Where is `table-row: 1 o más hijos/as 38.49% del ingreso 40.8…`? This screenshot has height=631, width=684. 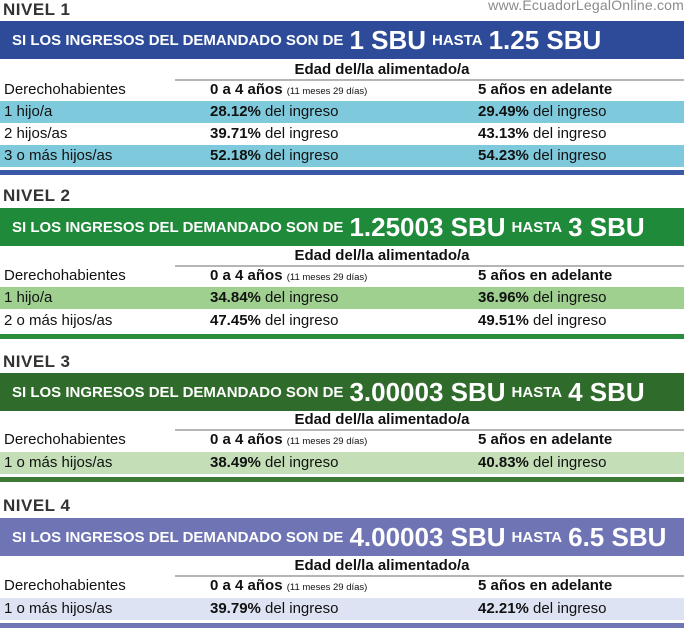 table-row: 1 o más hijos/as 38.49% del ingreso 40.8… is located at coordinates (342, 463).